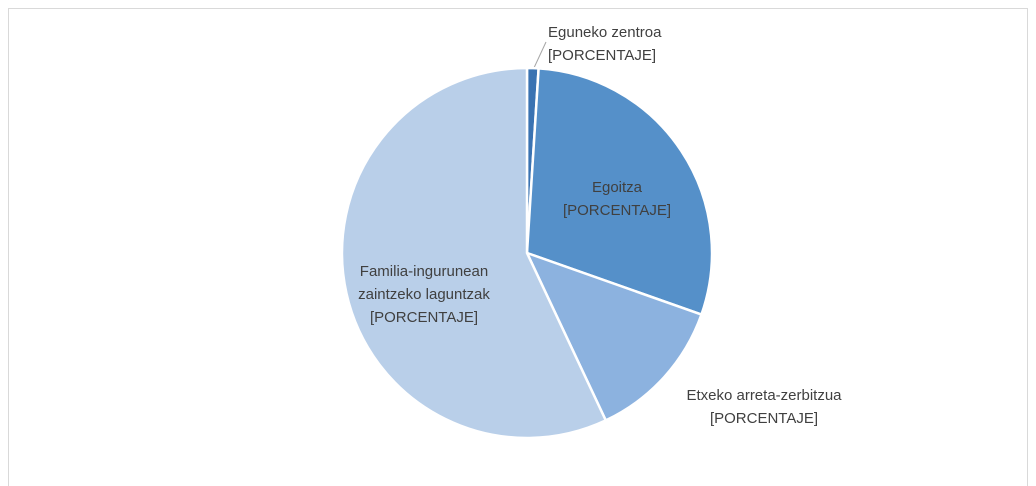 This screenshot has width=1036, height=486. I want to click on data-label: Egoitza [PORCENTAJE], so click(617, 199).